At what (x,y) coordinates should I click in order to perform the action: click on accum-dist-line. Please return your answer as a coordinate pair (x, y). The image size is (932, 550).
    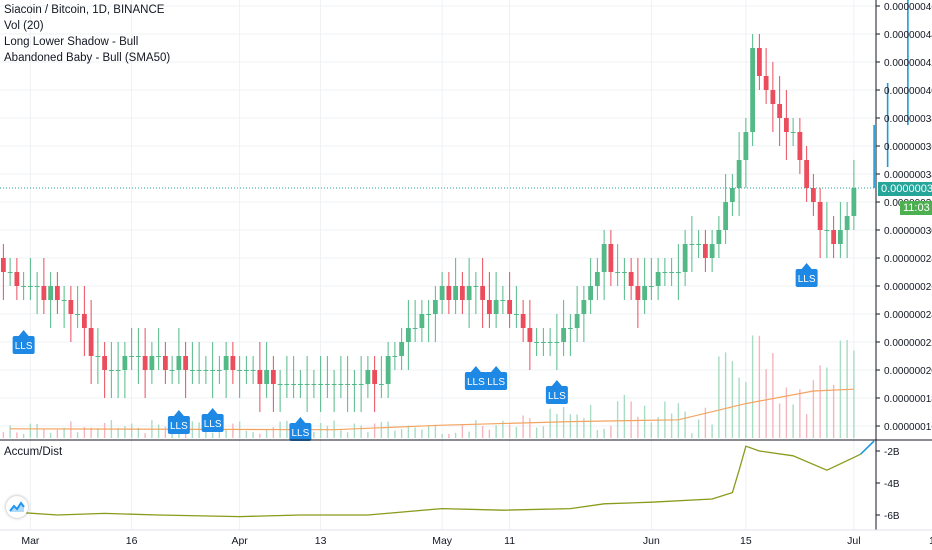
    Looking at the image, I should click on (435, 481).